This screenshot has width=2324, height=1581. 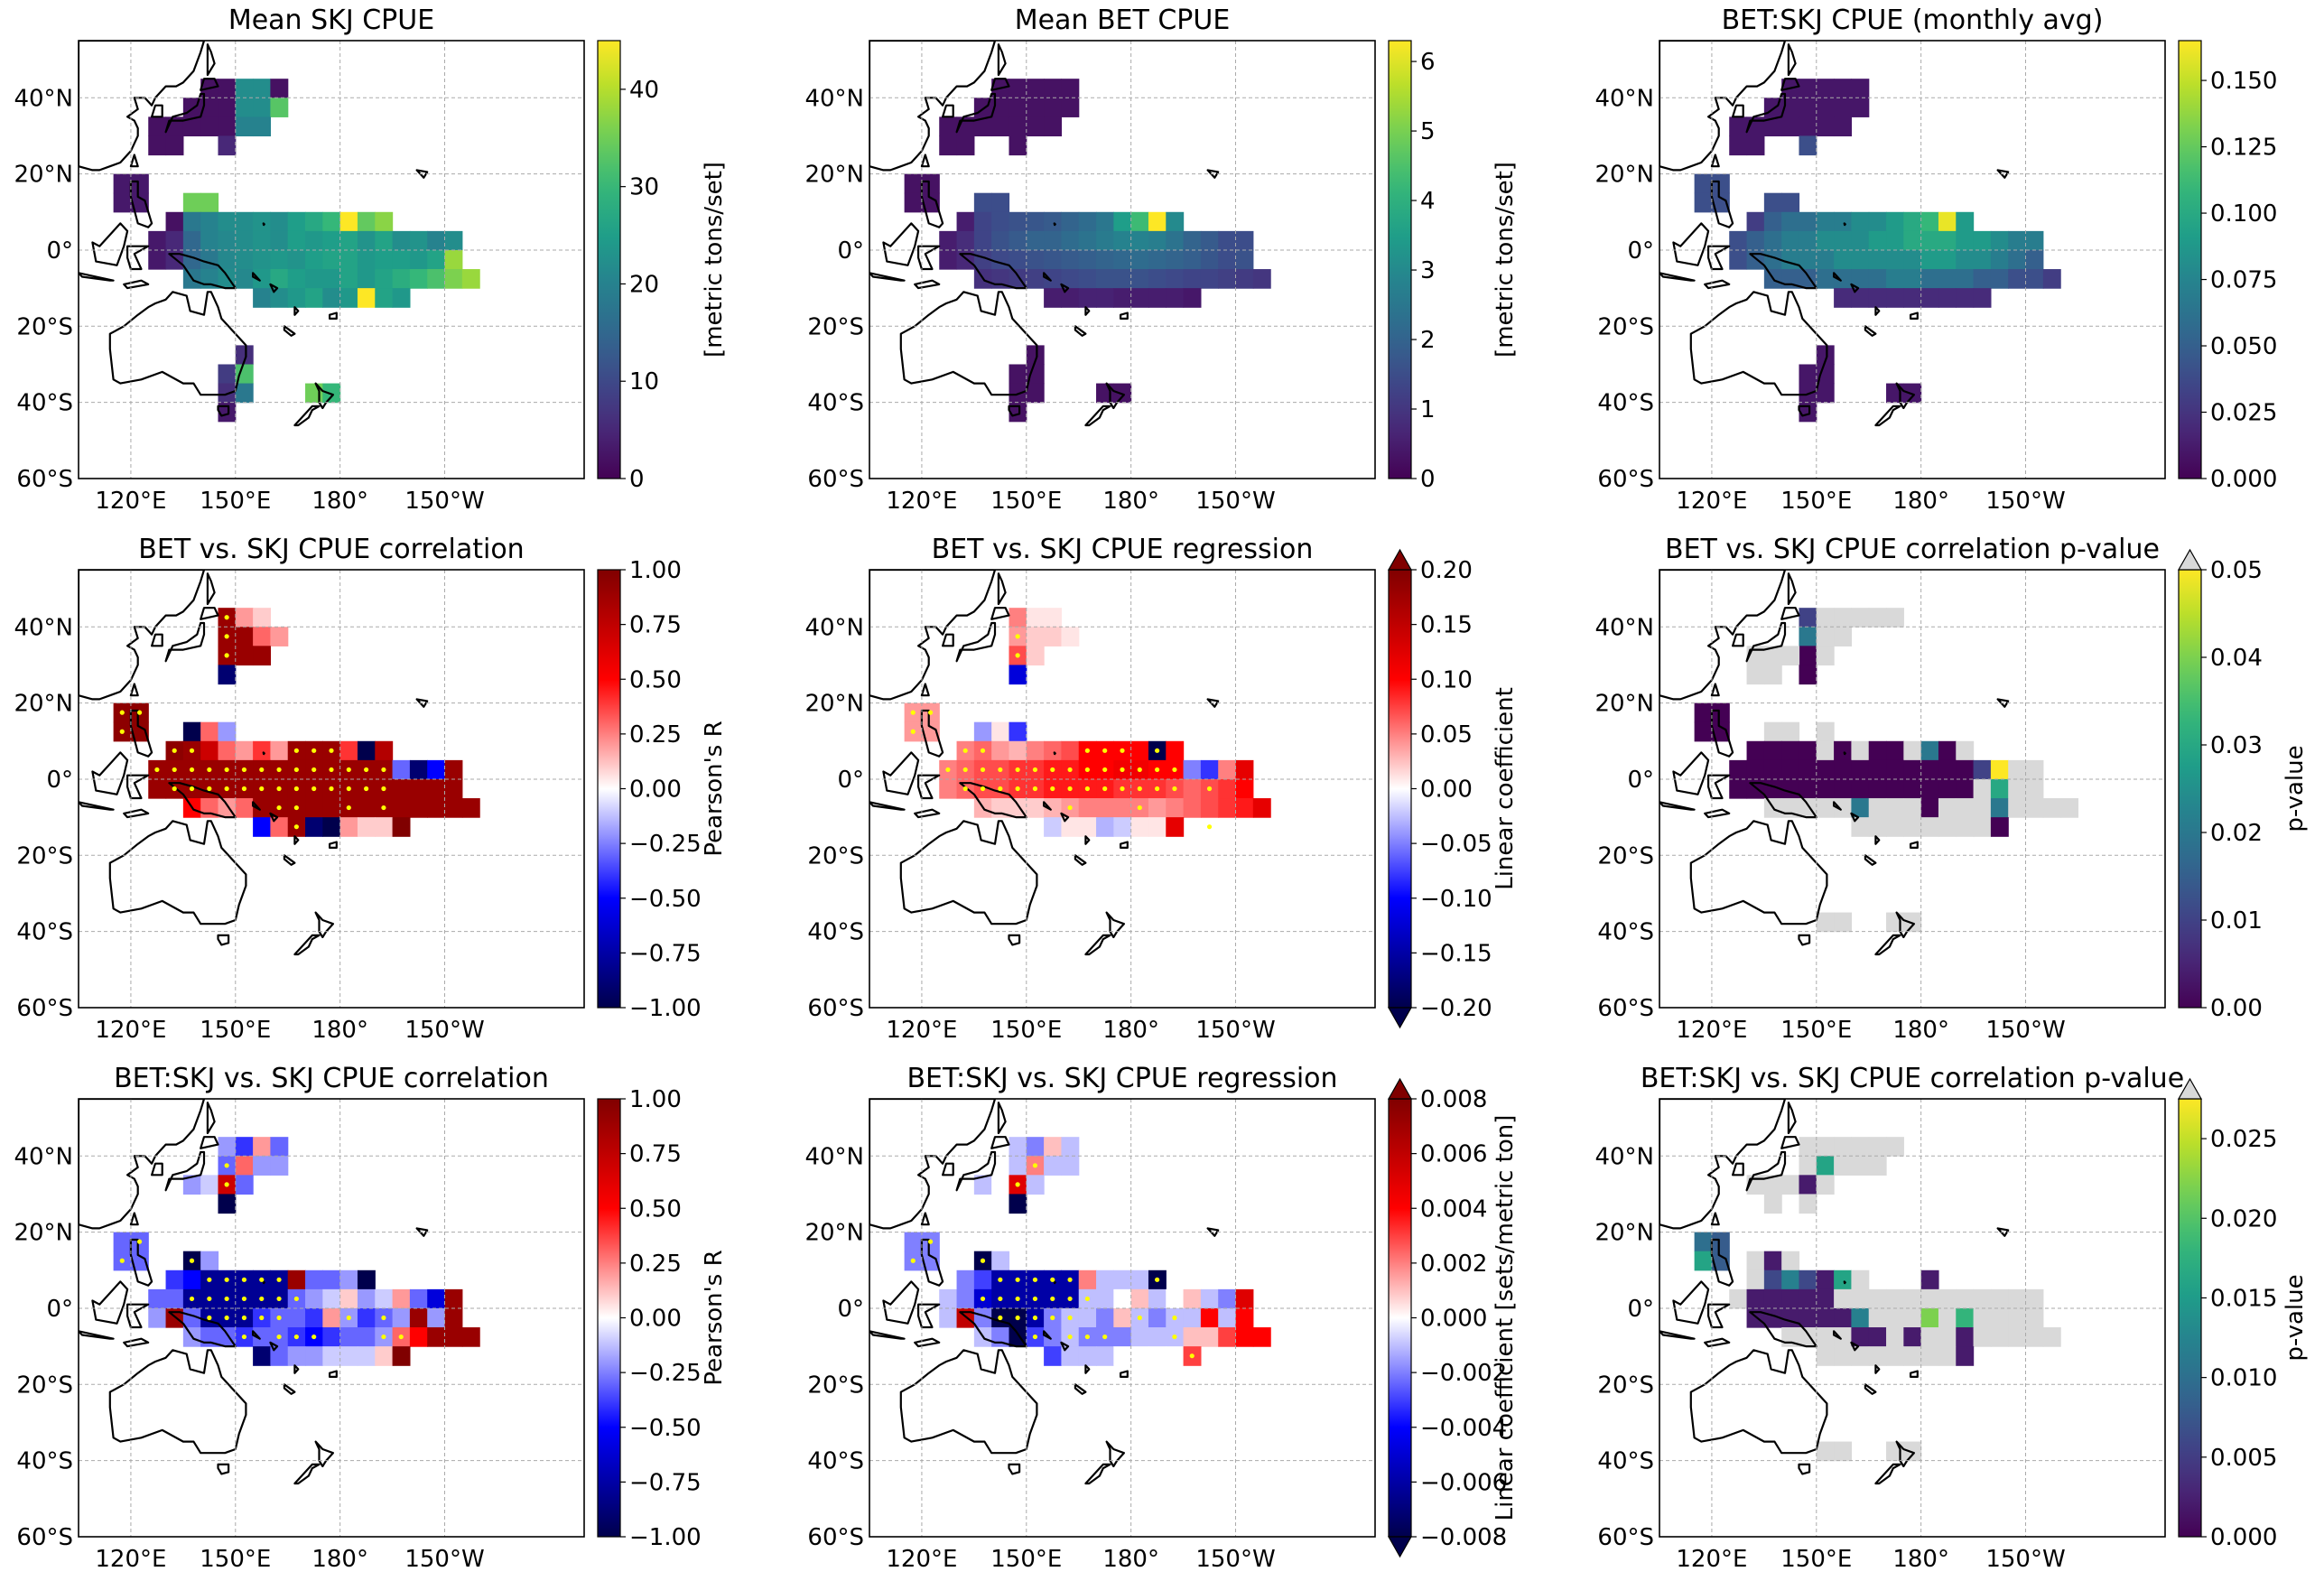 I want to click on colorbar-tick-label: −0.05, so click(x=1456, y=844).